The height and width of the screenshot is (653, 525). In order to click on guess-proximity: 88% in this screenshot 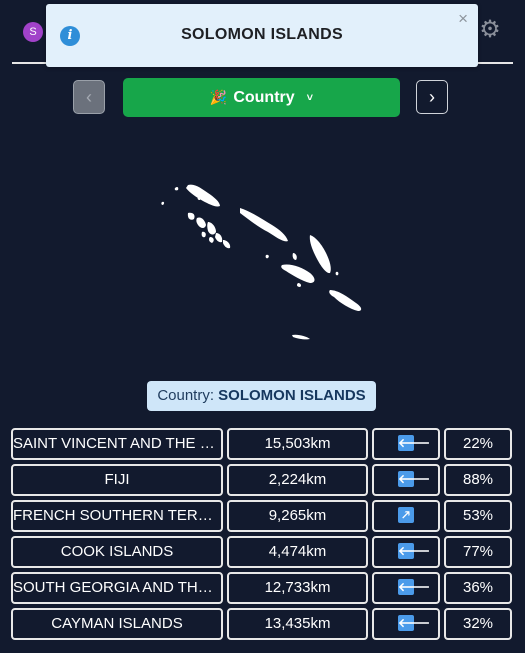, I will do `click(478, 480)`.